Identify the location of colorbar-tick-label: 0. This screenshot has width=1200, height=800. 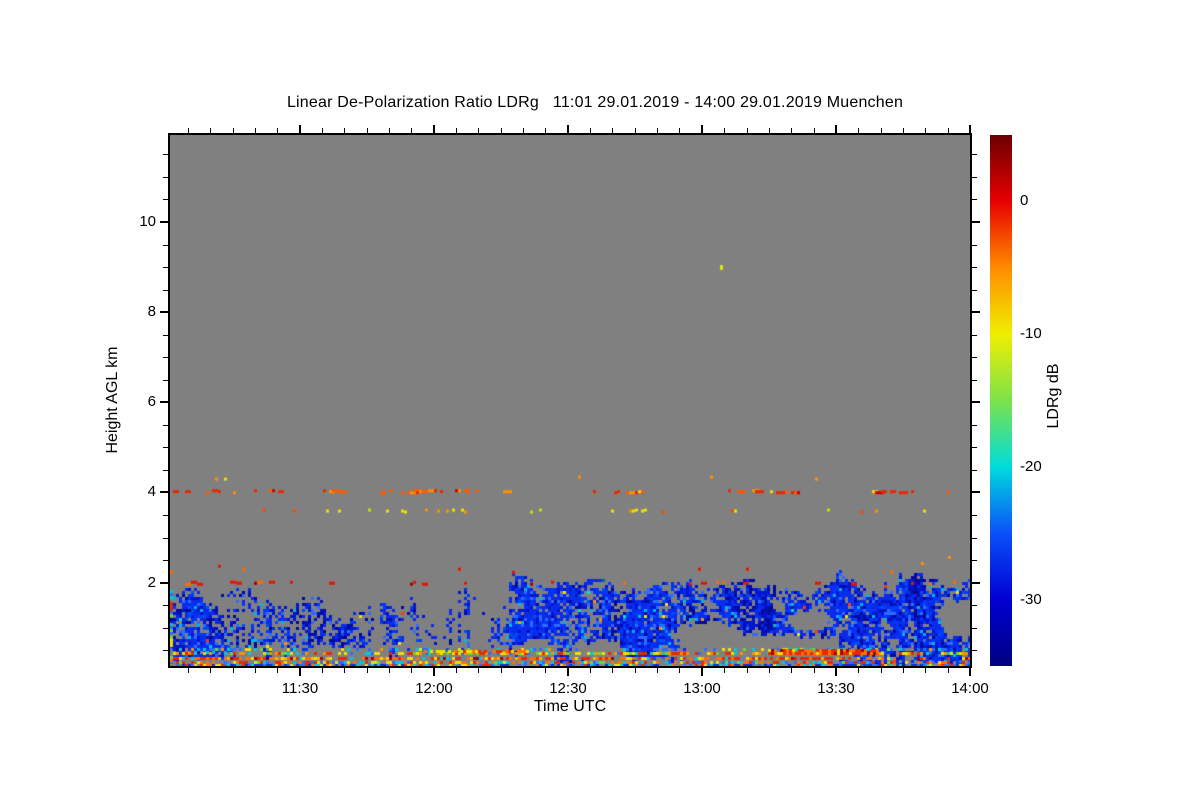
(1024, 200).